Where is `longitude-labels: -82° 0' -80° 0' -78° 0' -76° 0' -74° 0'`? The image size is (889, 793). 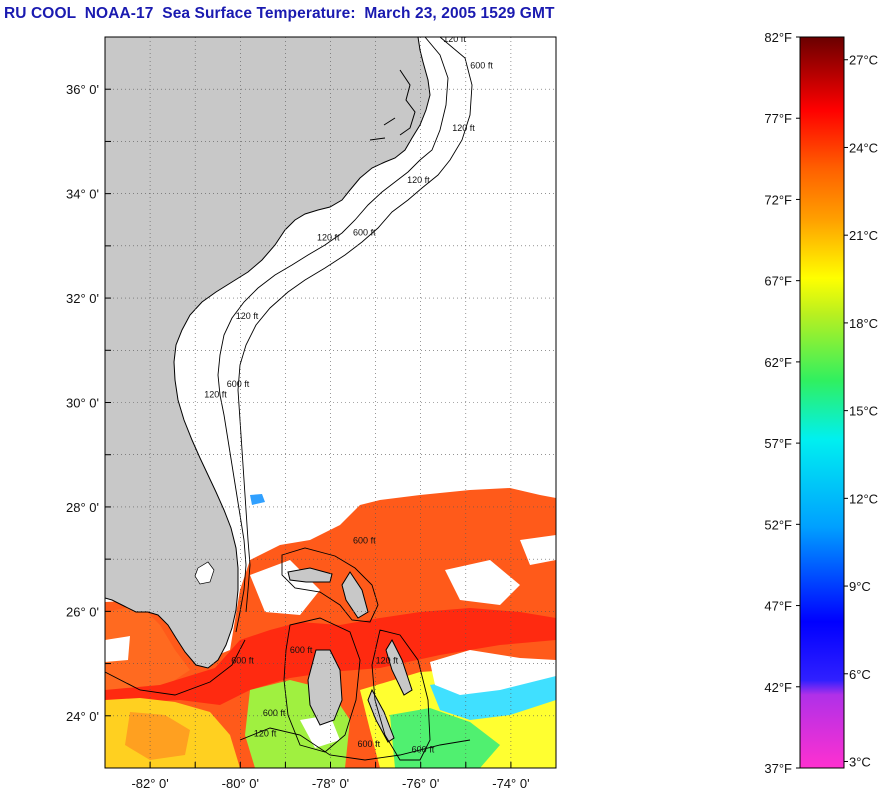
longitude-labels: -82° 0' -80° 0' -78° 0' -76° 0' -74° 0' is located at coordinates (330, 783).